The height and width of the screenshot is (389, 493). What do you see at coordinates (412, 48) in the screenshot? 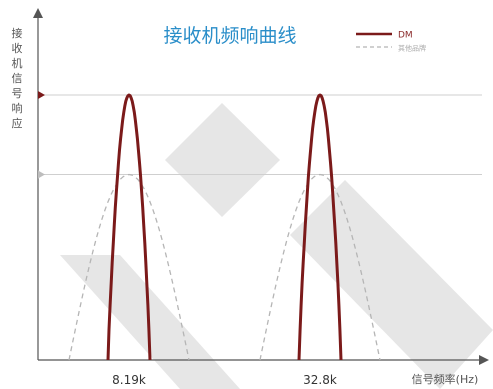
I see `legend-label-2: 其他品牌` at bounding box center [412, 48].